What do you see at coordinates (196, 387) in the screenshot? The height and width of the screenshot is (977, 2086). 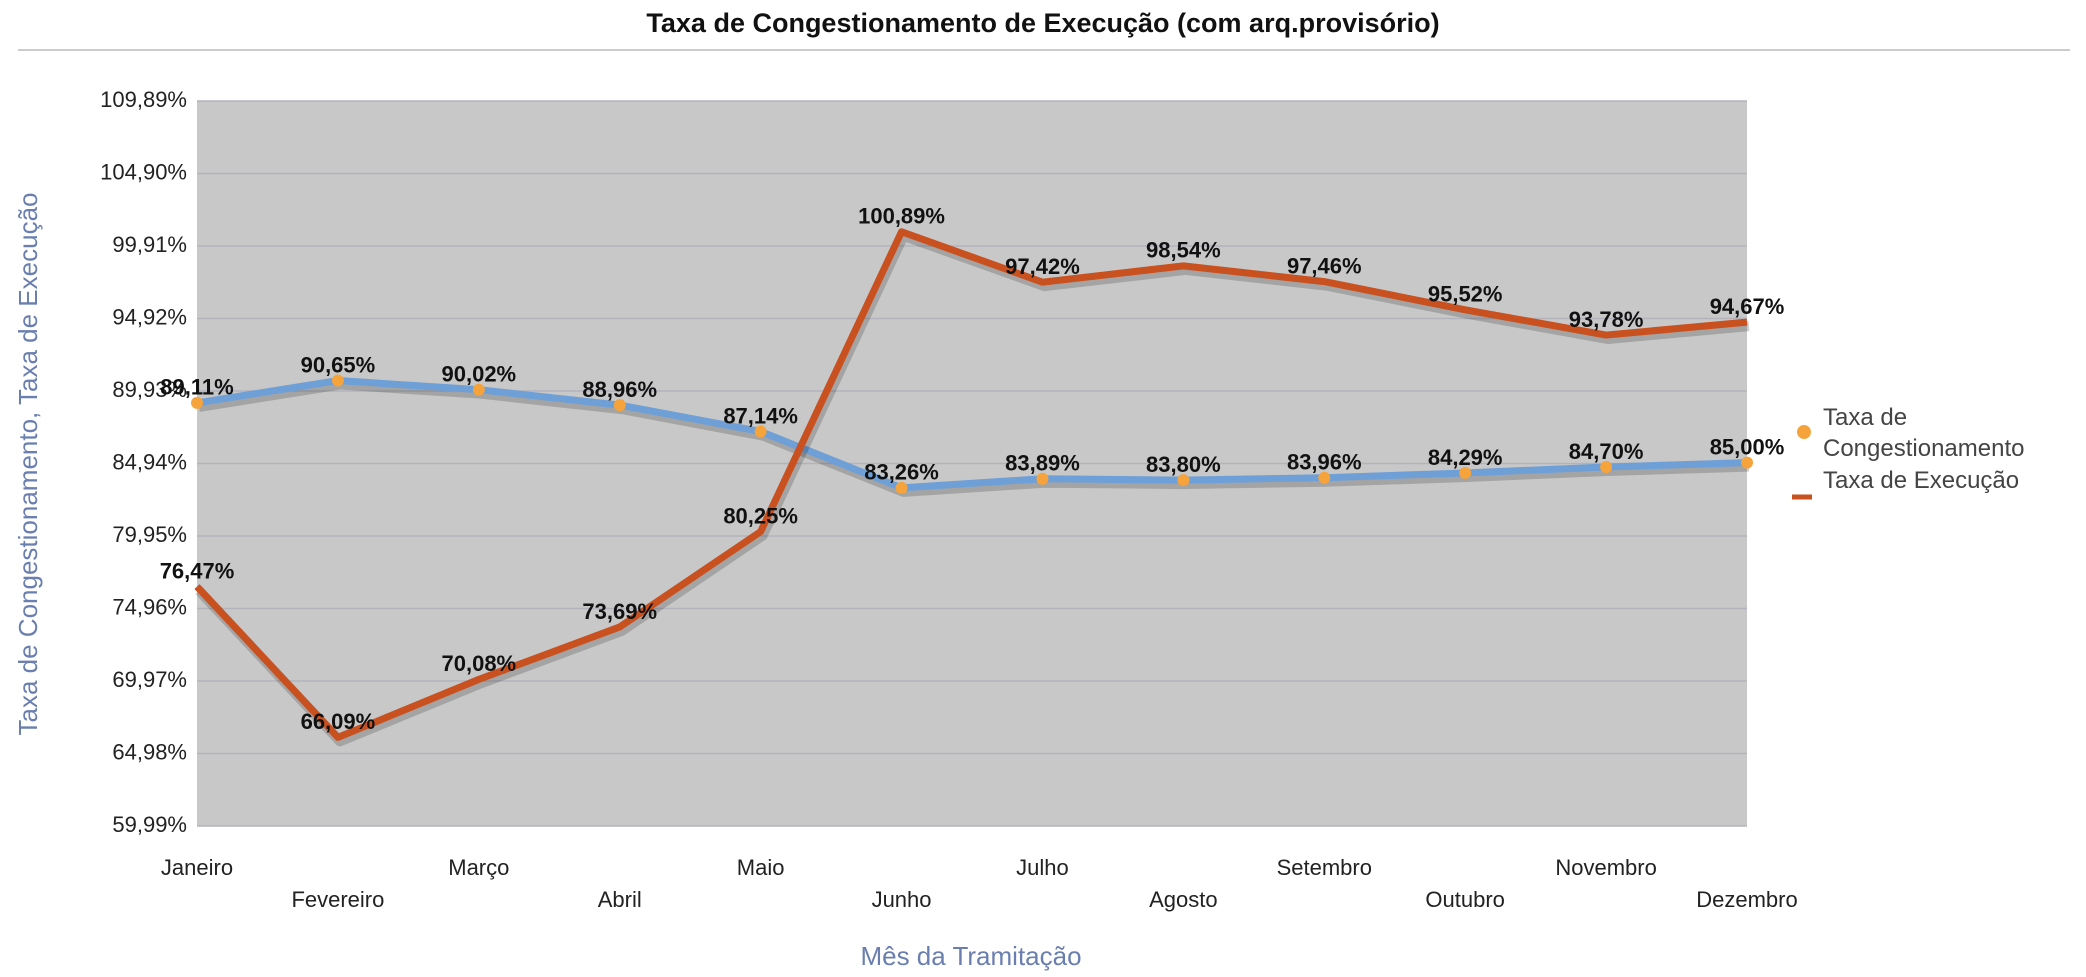 I see `data-label: 89,11%` at bounding box center [196, 387].